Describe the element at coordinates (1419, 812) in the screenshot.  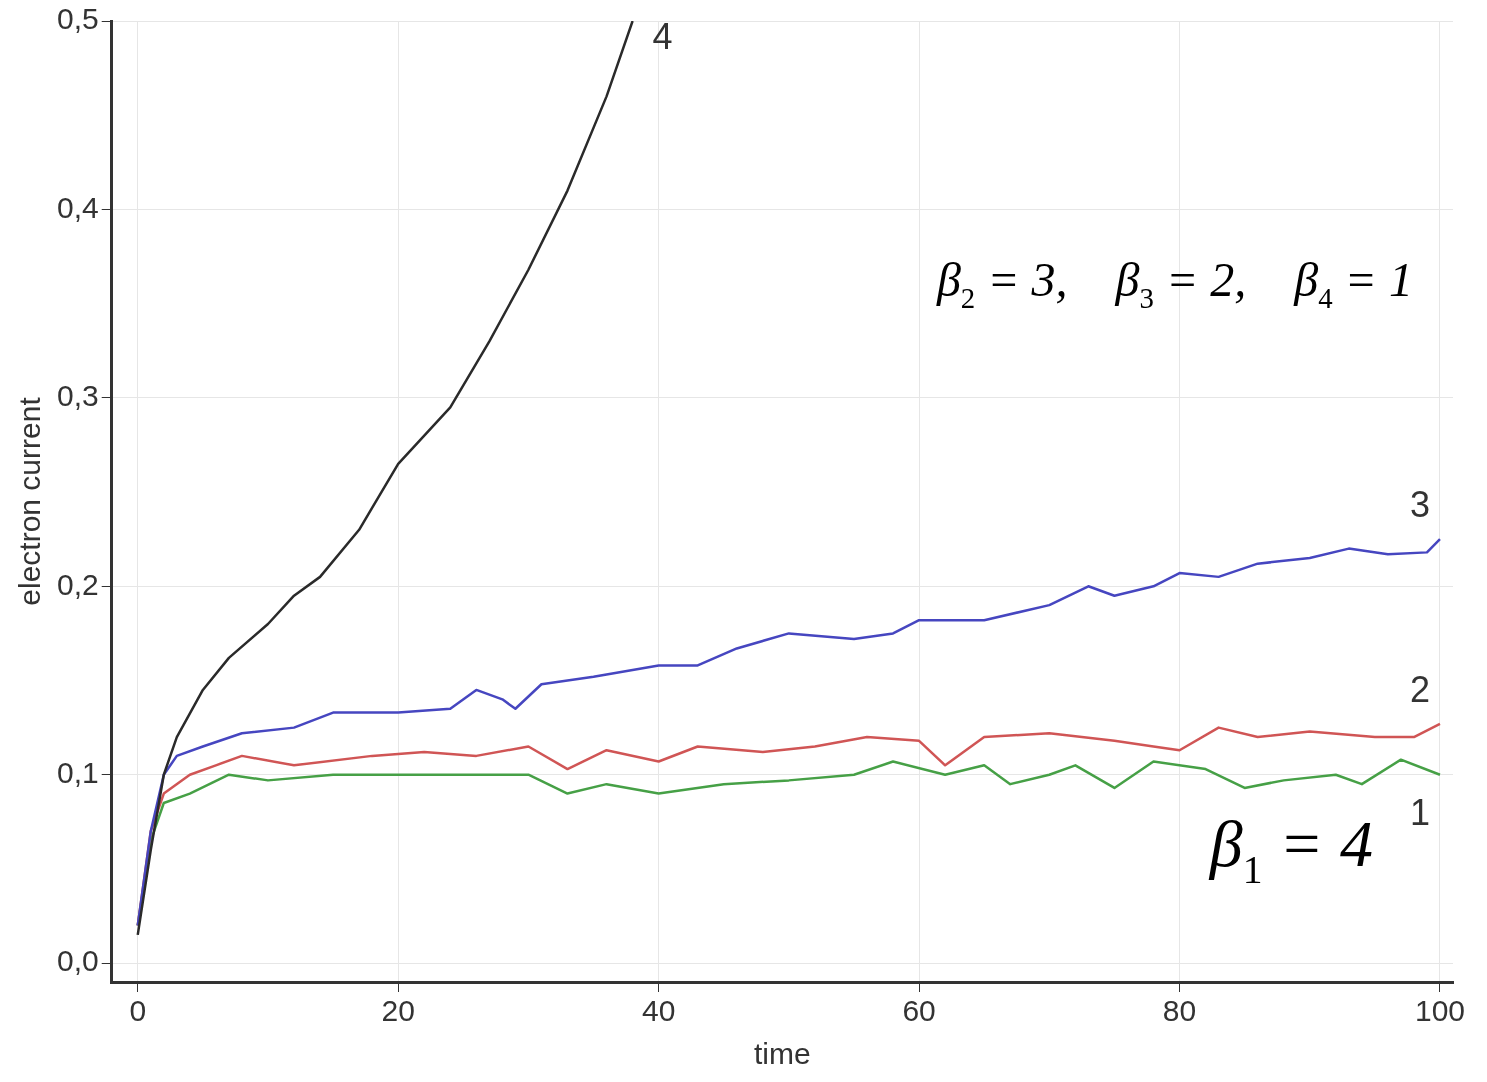
I see `series-label: 1` at that location.